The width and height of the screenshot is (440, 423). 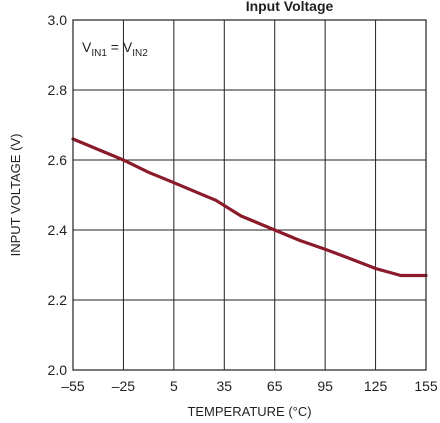 I want to click on y-tick-label: 2.2, so click(x=58, y=300).